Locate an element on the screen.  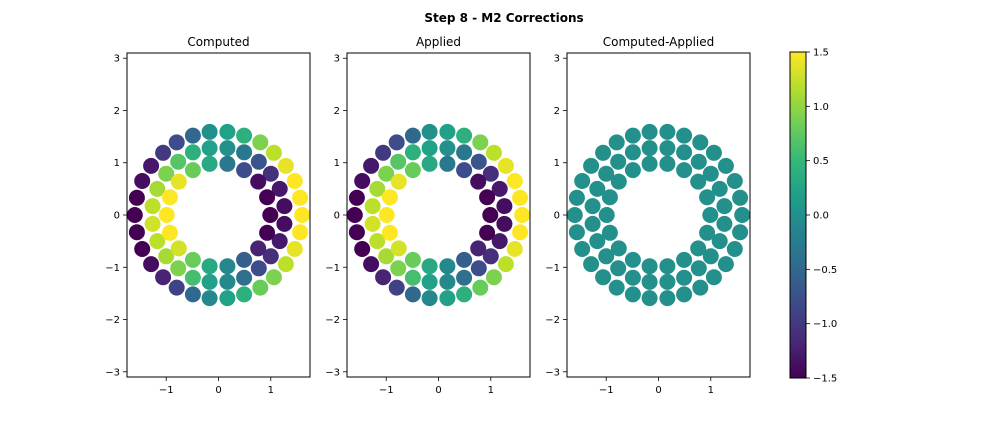
figure-suptitle: Step 8 - M2 Corrections is located at coordinates (503, 18).